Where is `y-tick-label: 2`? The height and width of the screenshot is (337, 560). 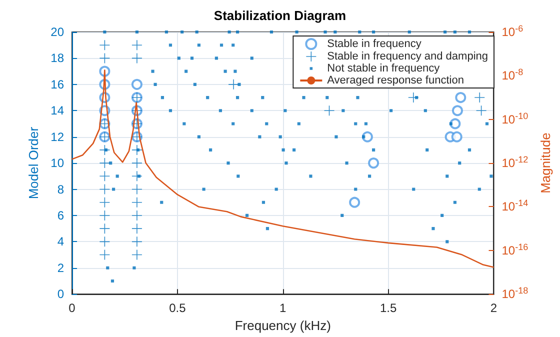 y-tick-label: 2 is located at coordinates (60, 267).